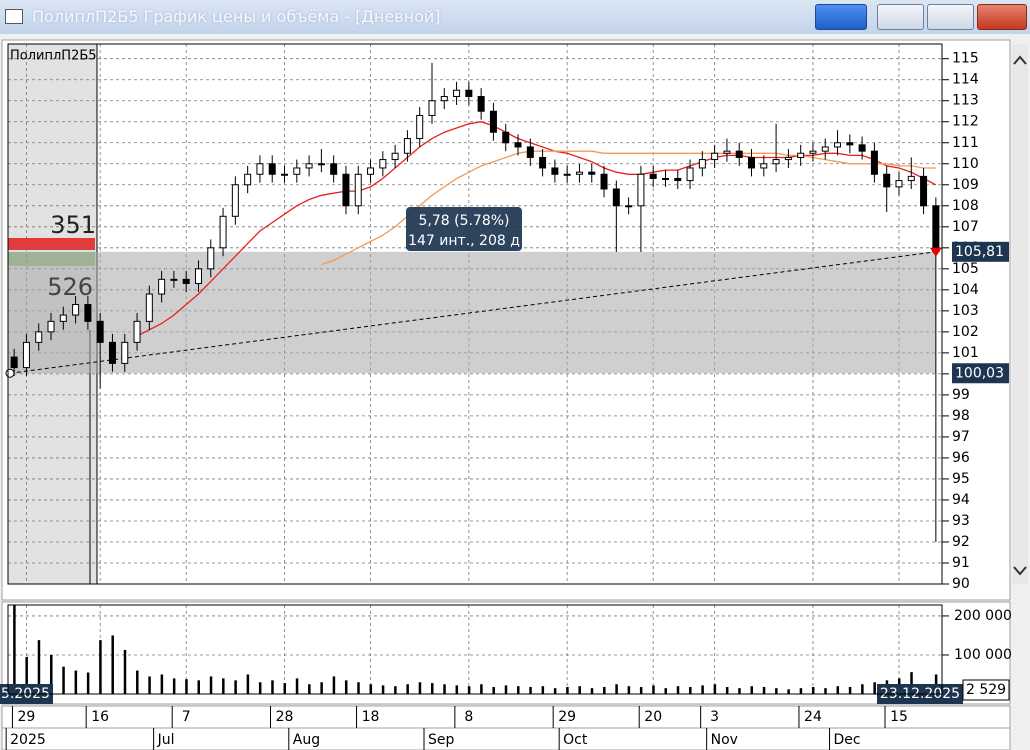 This screenshot has width=1030, height=750. What do you see at coordinates (965, 164) in the screenshot?
I see `y-tick-label: 110` at bounding box center [965, 164].